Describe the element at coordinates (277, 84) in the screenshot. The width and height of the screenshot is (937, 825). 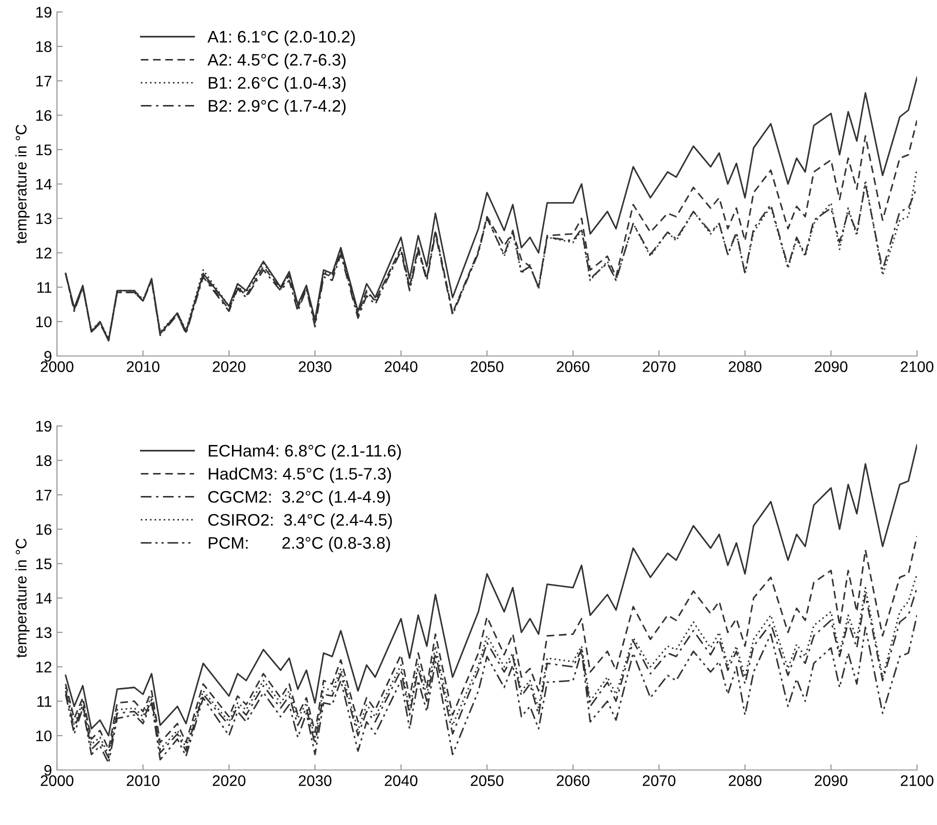
I see `legend-label: B1: 2.6°C (1.0-4.3)` at that location.